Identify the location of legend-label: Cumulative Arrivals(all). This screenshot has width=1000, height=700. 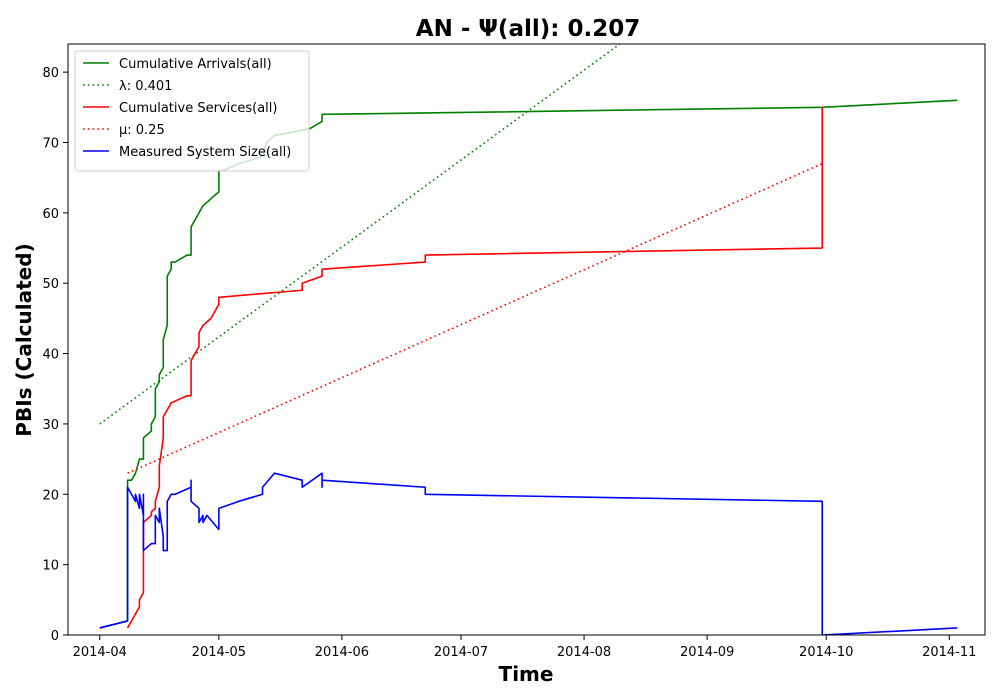
(195, 64).